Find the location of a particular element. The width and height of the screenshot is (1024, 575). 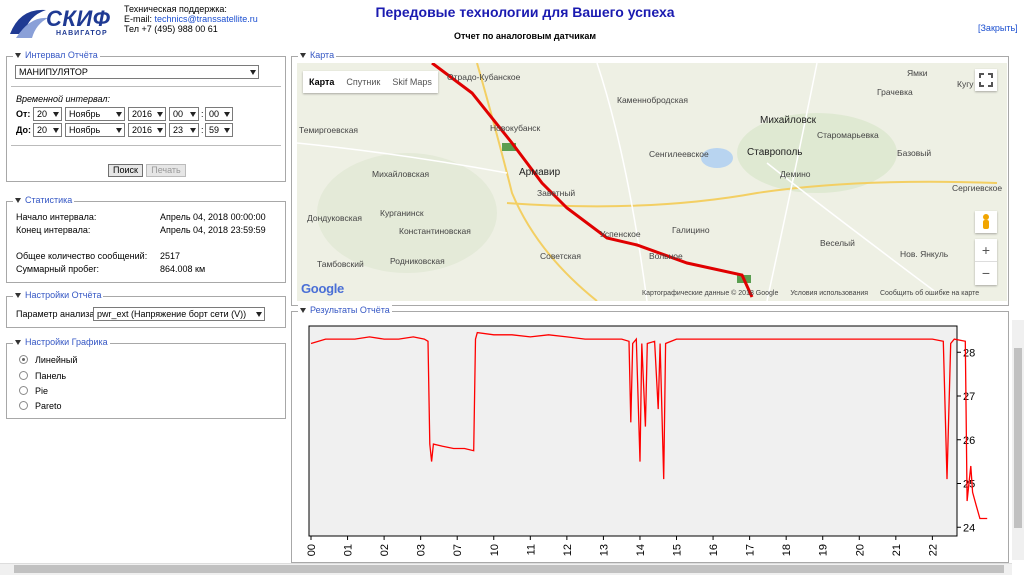

support-email-link: technics@transsatellite.ru is located at coordinates (206, 19).